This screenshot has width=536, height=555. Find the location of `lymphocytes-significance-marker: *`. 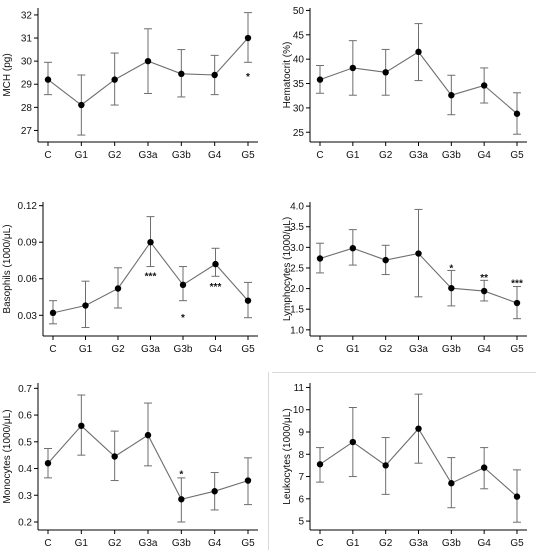

lymphocytes-significance-marker: * is located at coordinates (451, 269).